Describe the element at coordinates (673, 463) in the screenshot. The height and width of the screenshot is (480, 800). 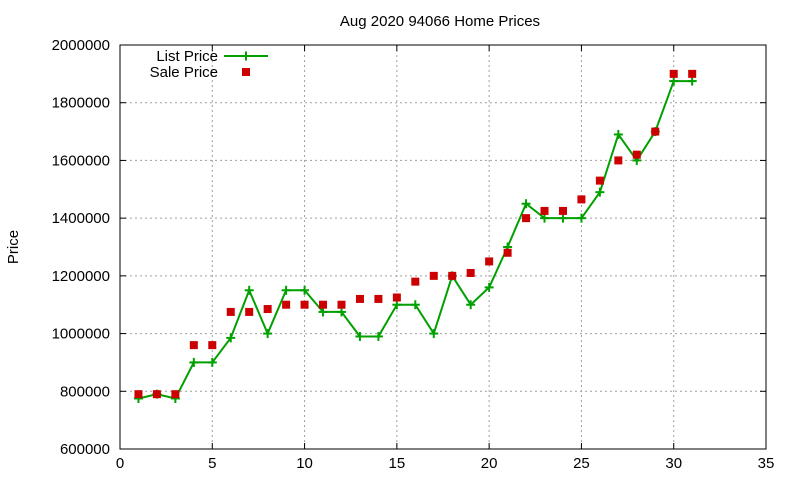
I see `x-tick-label: 30` at that location.